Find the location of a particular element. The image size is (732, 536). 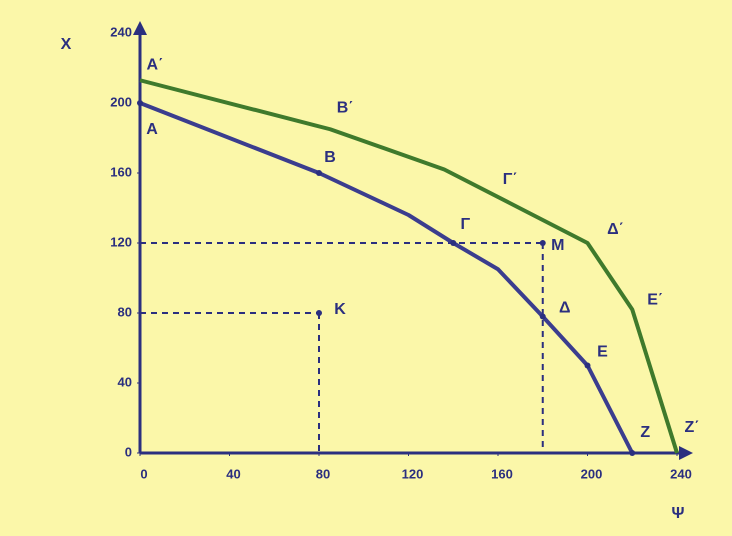

y-tick-label: 0 is located at coordinates (128, 451).